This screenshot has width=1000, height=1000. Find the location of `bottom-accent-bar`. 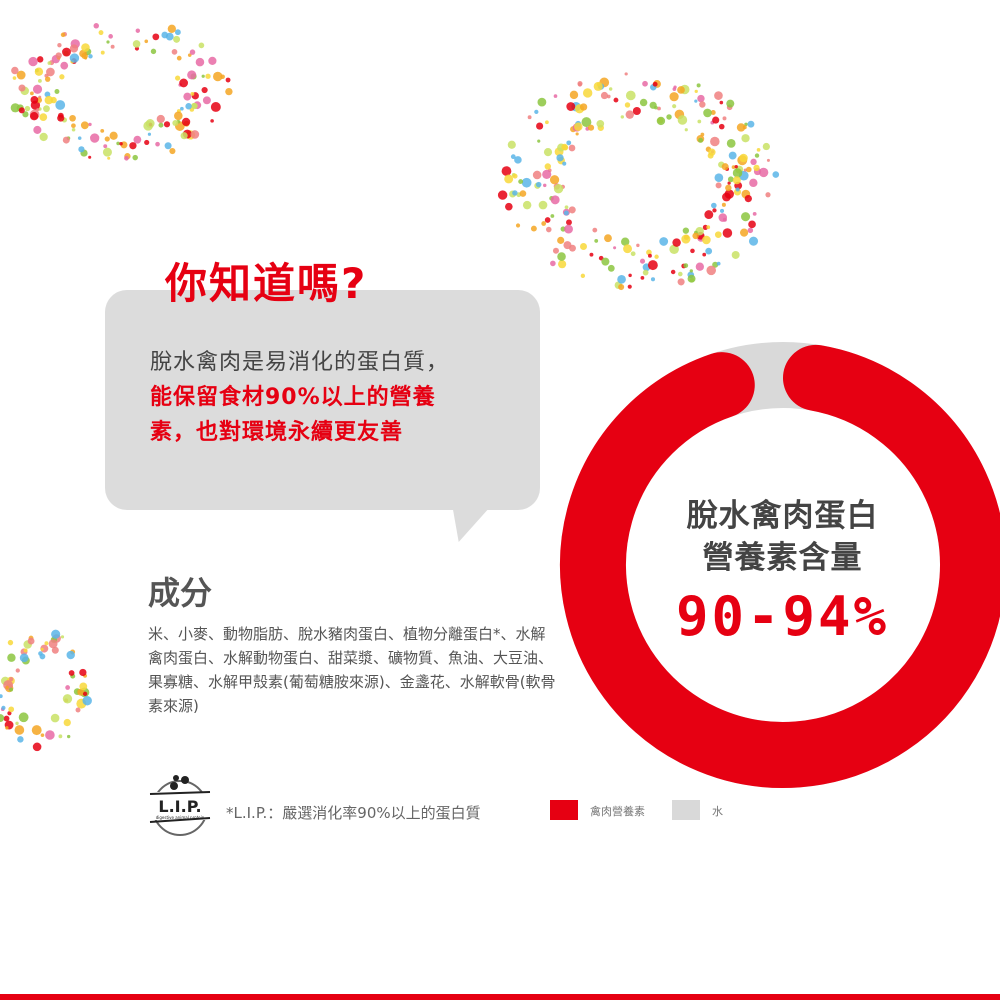

bottom-accent-bar is located at coordinates (500, 997).